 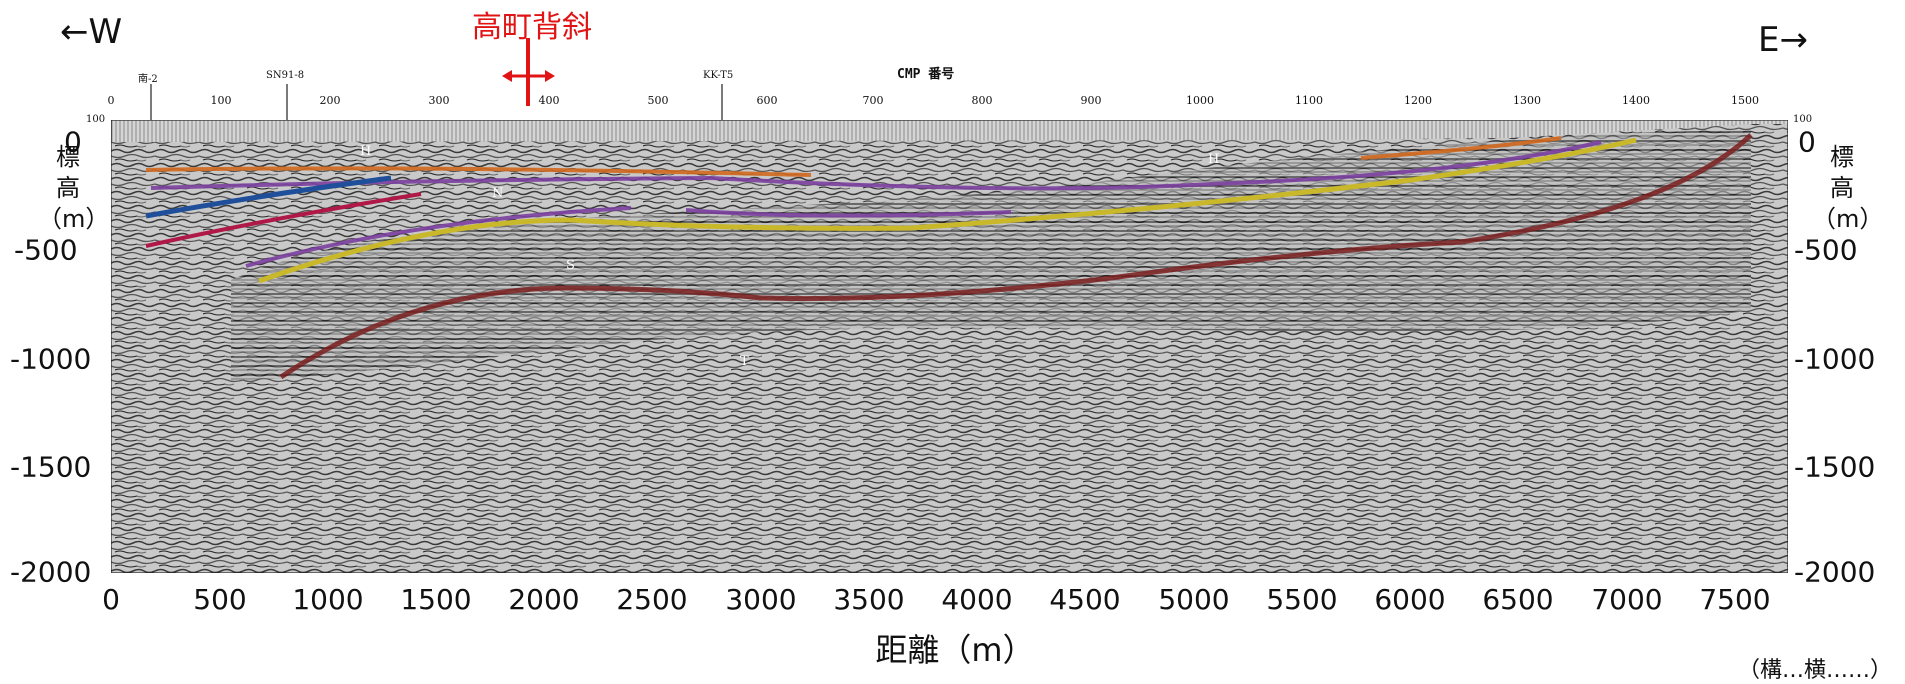 What do you see at coordinates (51, 359) in the screenshot?
I see `elevation-tick-left: -1000` at bounding box center [51, 359].